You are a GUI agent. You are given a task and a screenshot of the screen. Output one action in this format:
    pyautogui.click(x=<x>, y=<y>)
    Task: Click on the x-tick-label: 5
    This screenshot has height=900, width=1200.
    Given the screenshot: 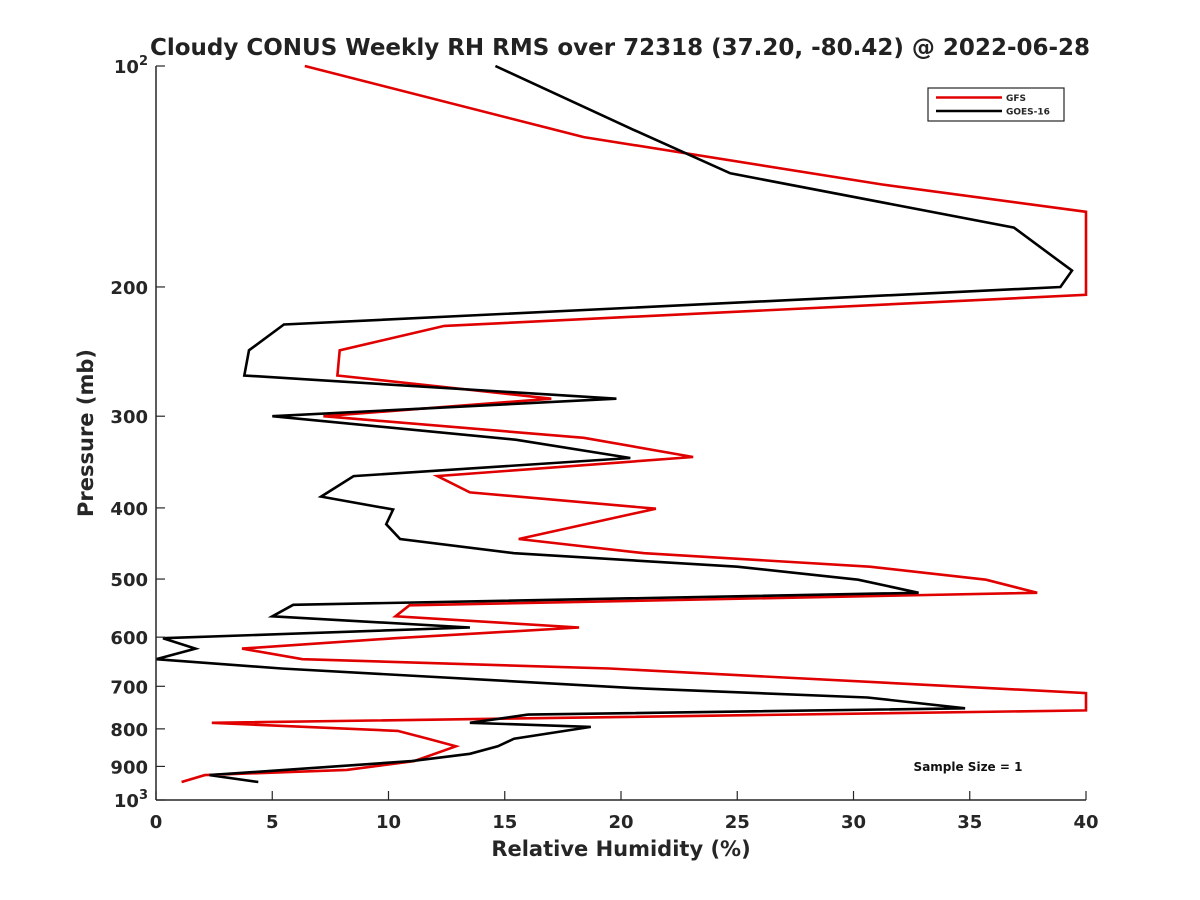 What is the action you would take?
    pyautogui.click(x=272, y=822)
    